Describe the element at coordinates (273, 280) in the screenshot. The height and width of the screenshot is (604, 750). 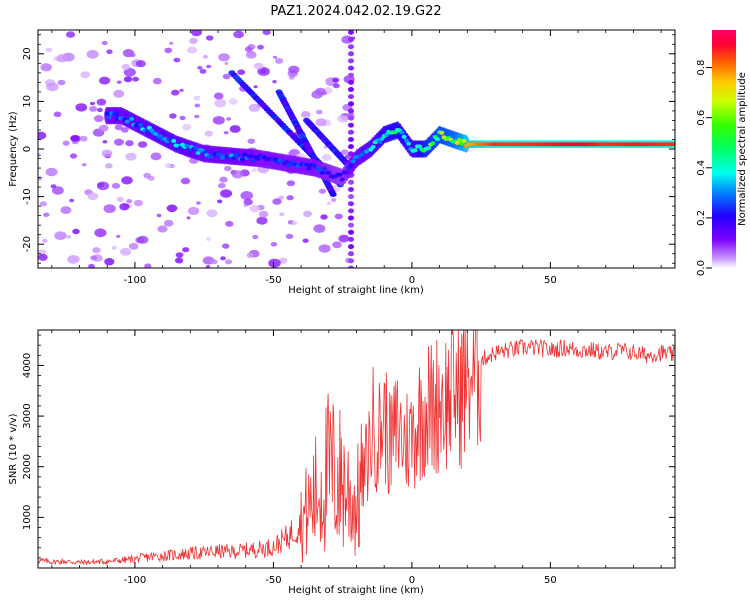
I see `x-tick-label: -50` at that location.